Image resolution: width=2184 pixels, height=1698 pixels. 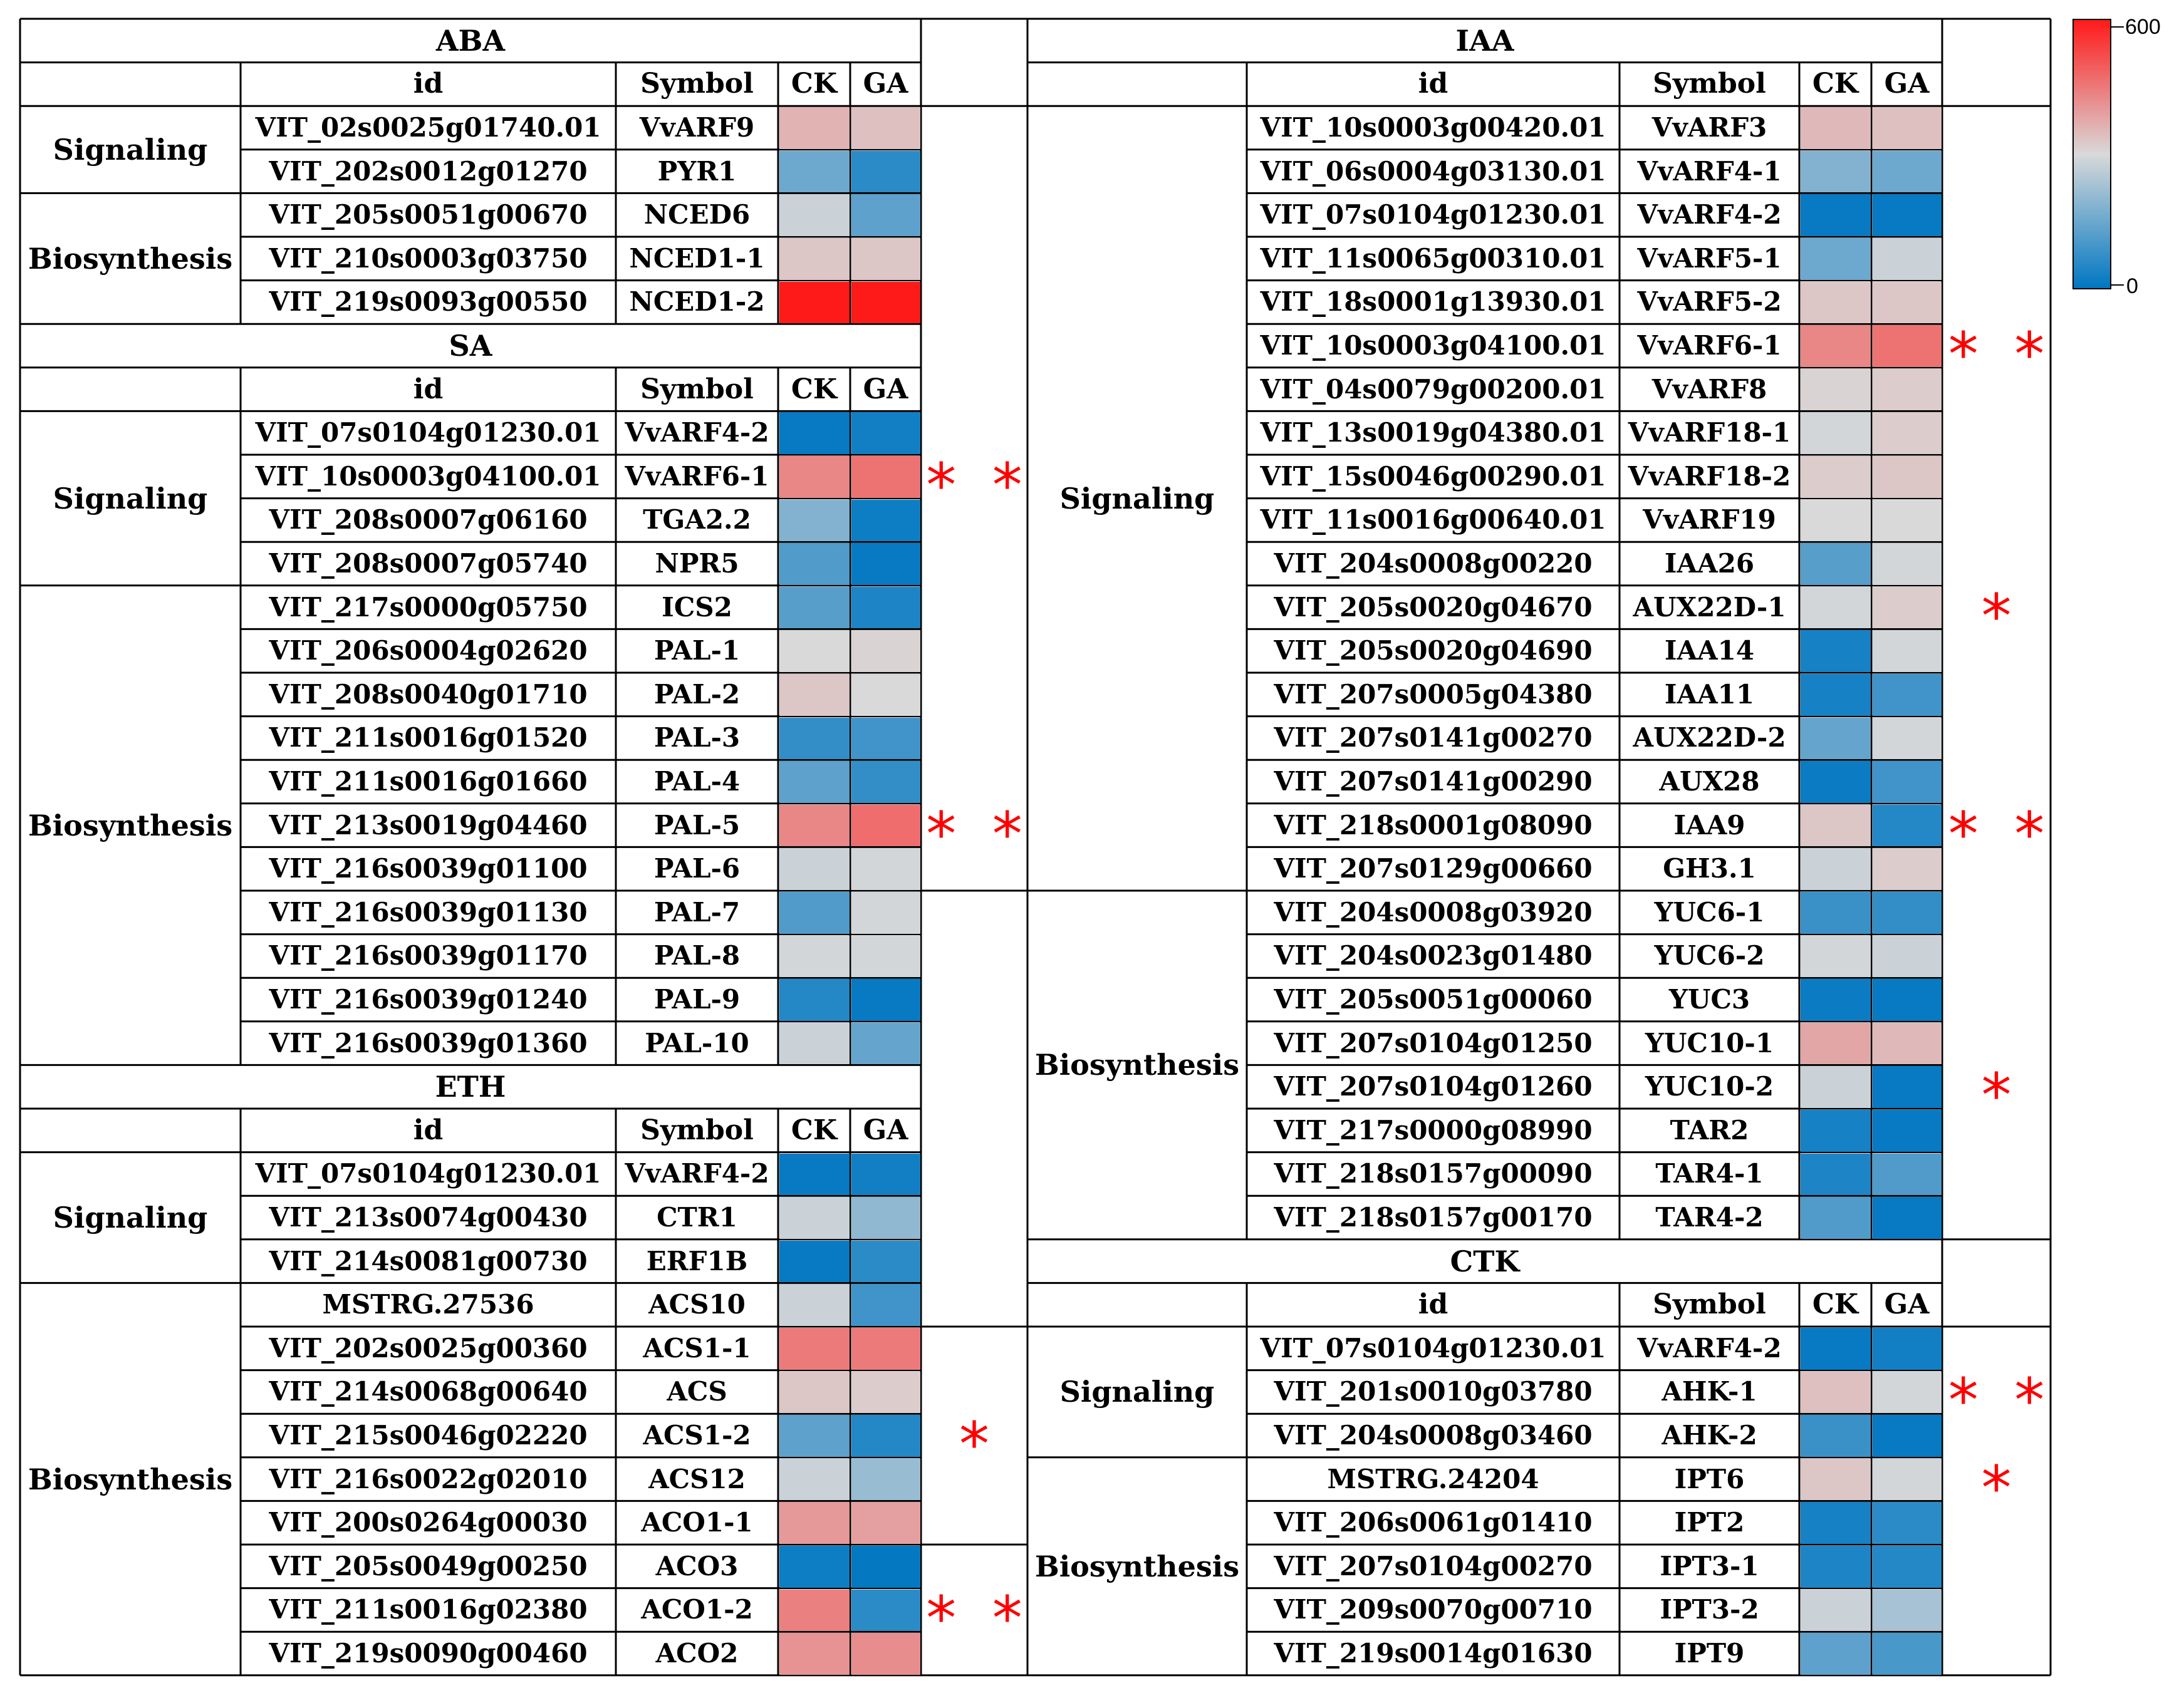 What do you see at coordinates (2143, 27) in the screenshot?
I see `colorbar-max-label: 600` at bounding box center [2143, 27].